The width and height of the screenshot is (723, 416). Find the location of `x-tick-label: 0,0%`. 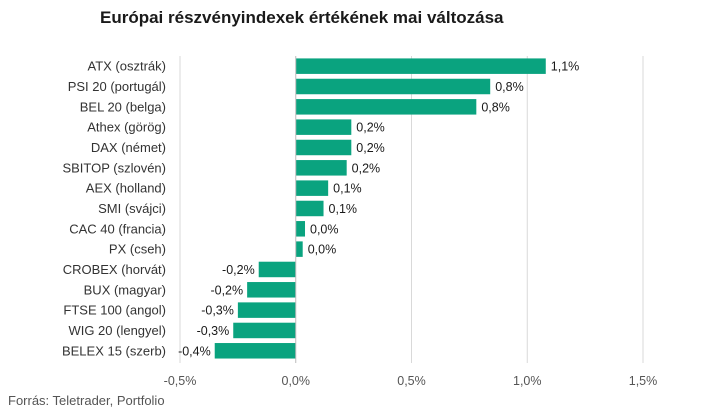

x-tick-label: 0,0% is located at coordinates (296, 381).